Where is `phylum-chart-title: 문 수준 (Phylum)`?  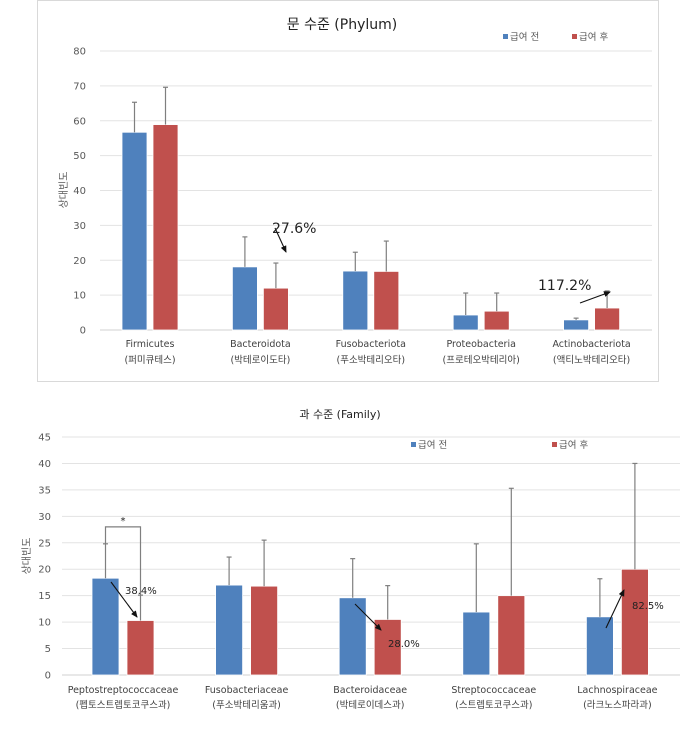 phylum-chart-title: 문 수준 (Phylum) is located at coordinates (342, 25).